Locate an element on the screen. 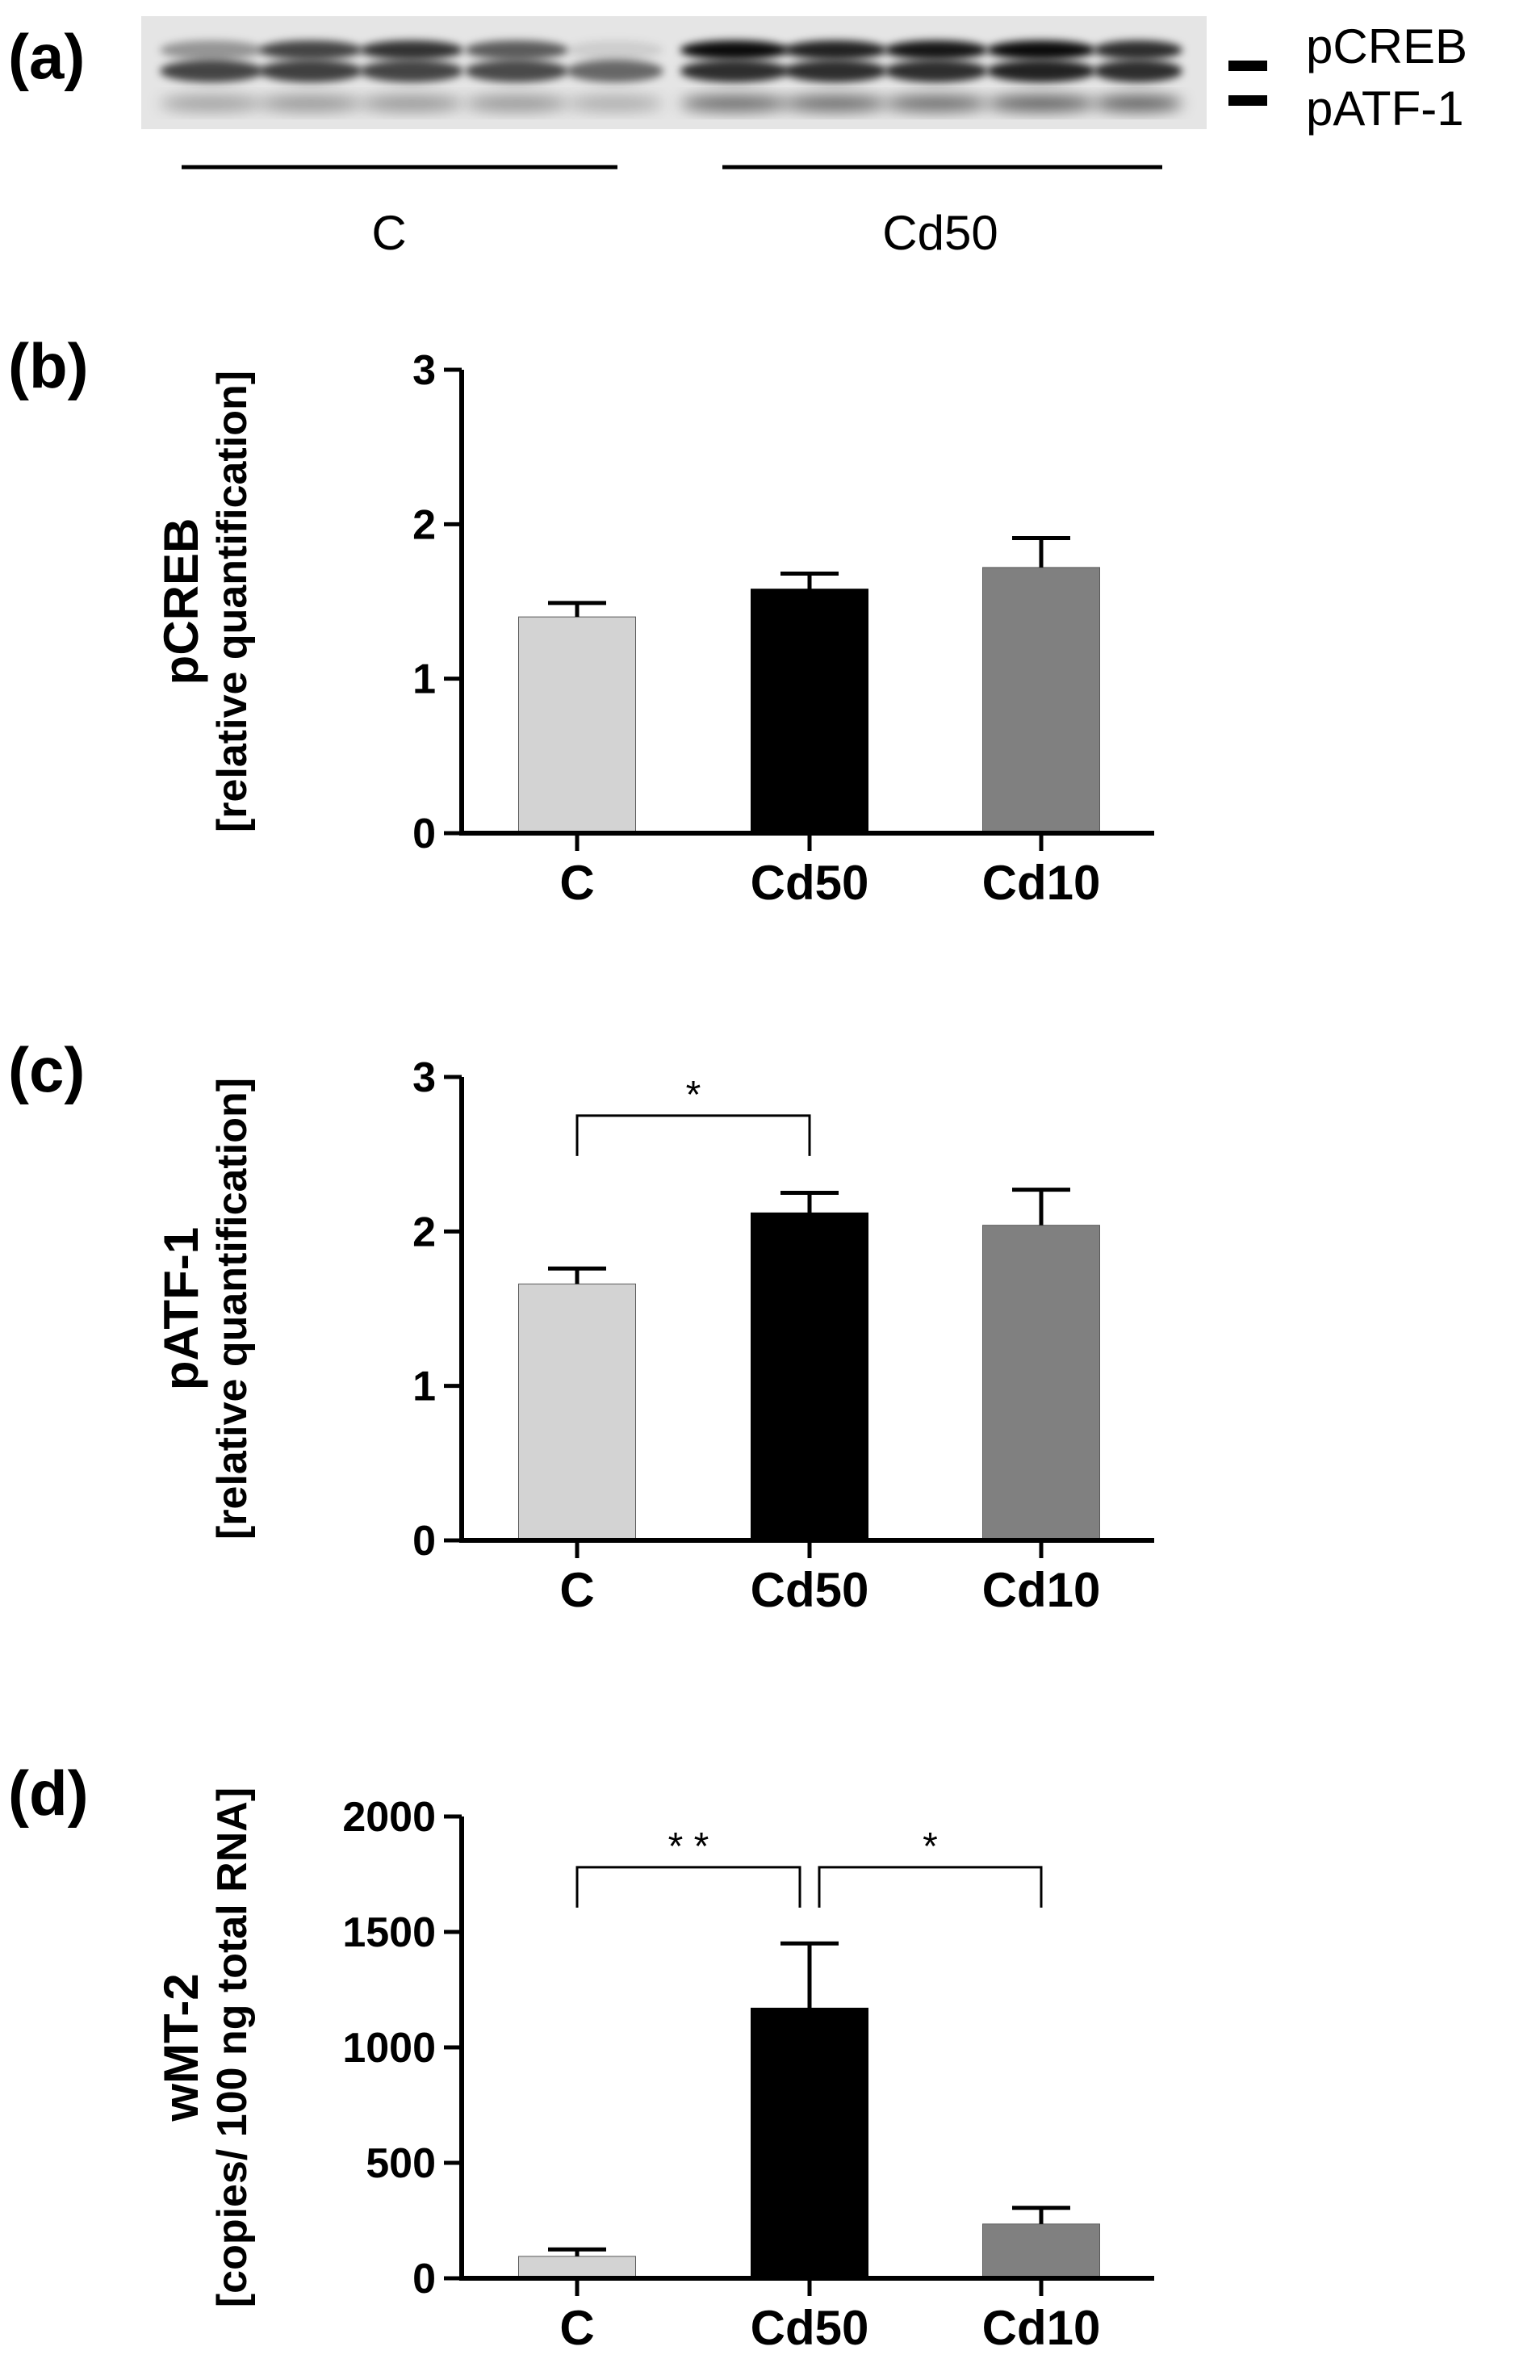 This screenshot has width=1540, height=2380. panel-a-label: (a) is located at coordinates (47, 56).